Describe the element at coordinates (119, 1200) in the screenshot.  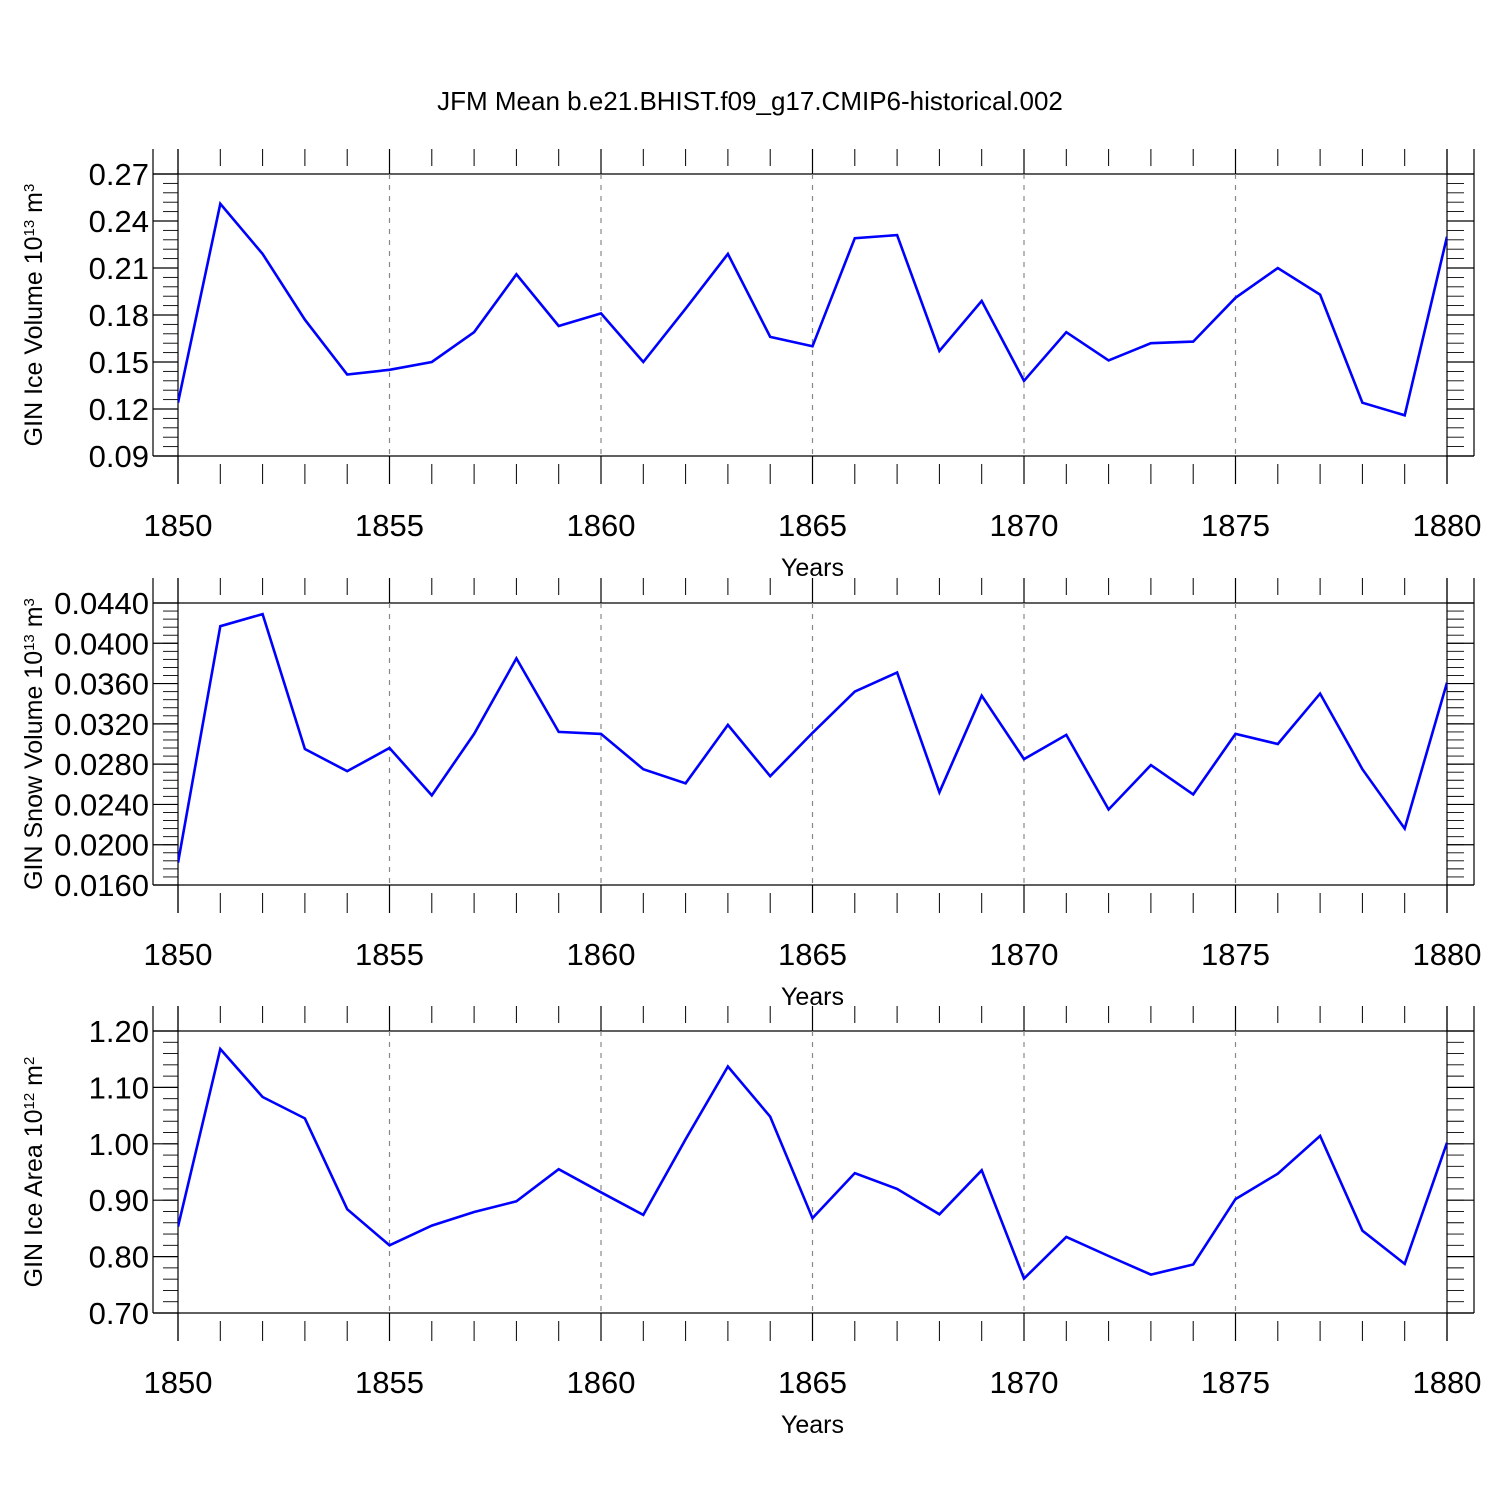
I see `y-tick-label: 0.90` at that location.